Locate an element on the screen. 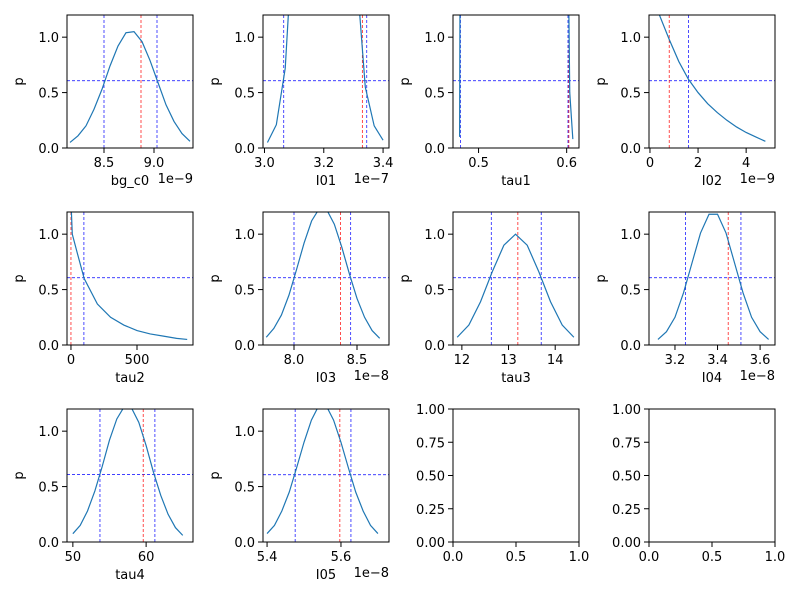 The image size is (800, 600). x-axis-label: tau3 is located at coordinates (516, 378).